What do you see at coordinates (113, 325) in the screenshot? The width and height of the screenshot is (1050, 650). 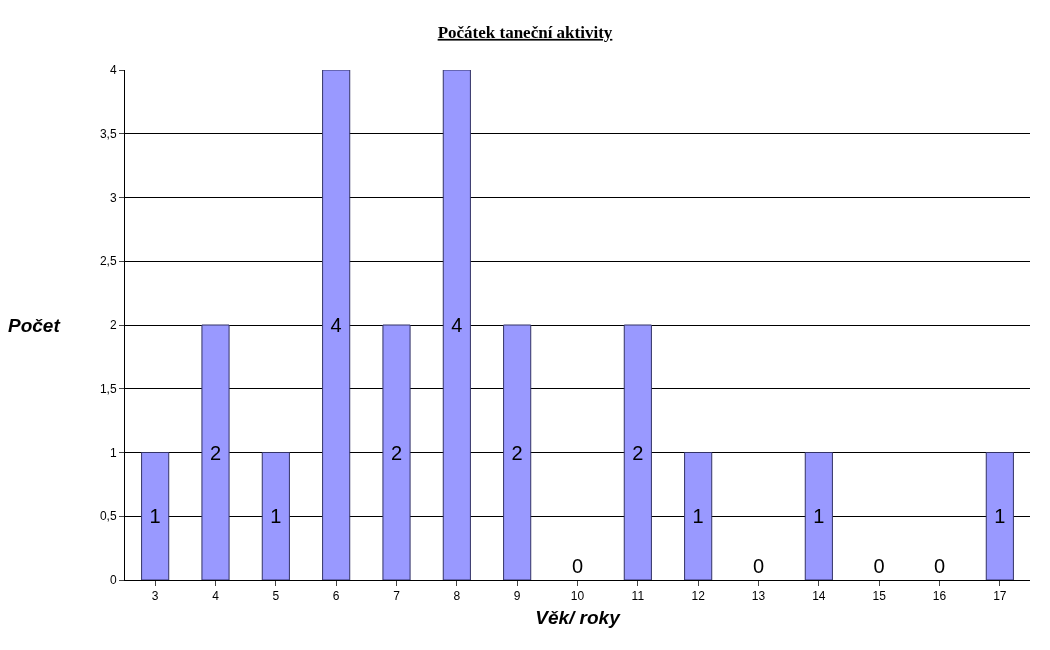 I see `y-tick-label: 2` at bounding box center [113, 325].